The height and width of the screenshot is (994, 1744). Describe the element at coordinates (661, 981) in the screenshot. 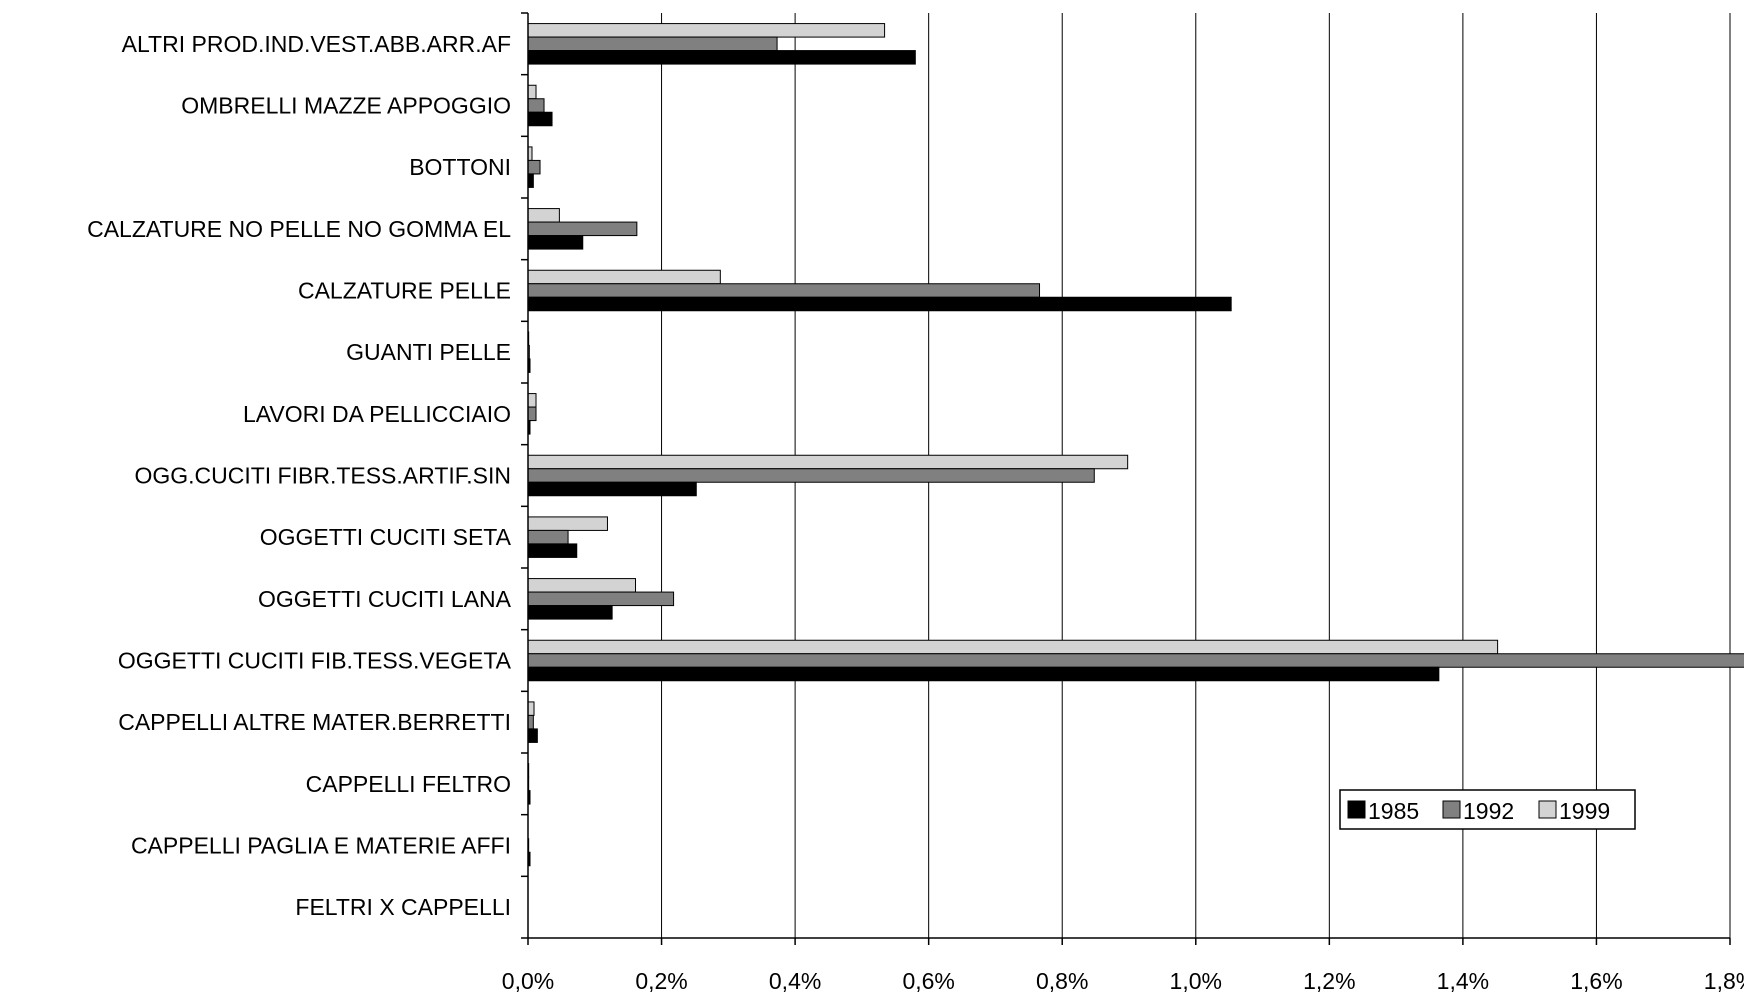

I see `x-tick-label: 0,2%` at that location.